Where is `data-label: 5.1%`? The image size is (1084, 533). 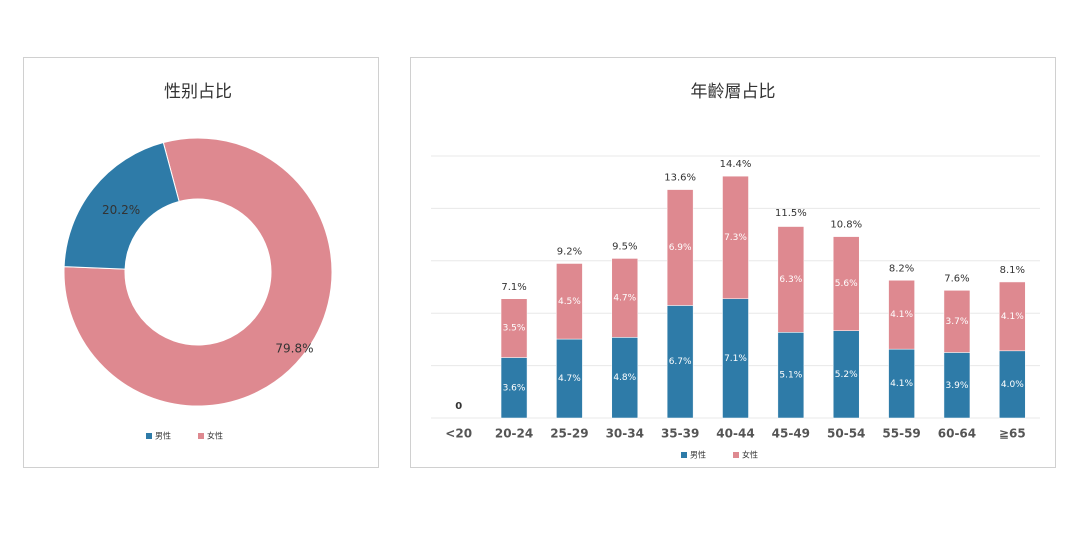
data-label: 5.1% is located at coordinates (790, 376).